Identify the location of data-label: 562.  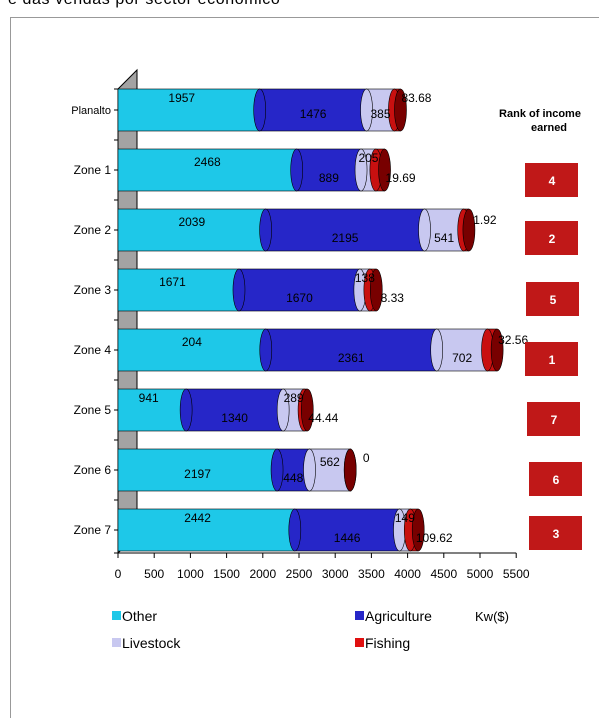
(330, 462).